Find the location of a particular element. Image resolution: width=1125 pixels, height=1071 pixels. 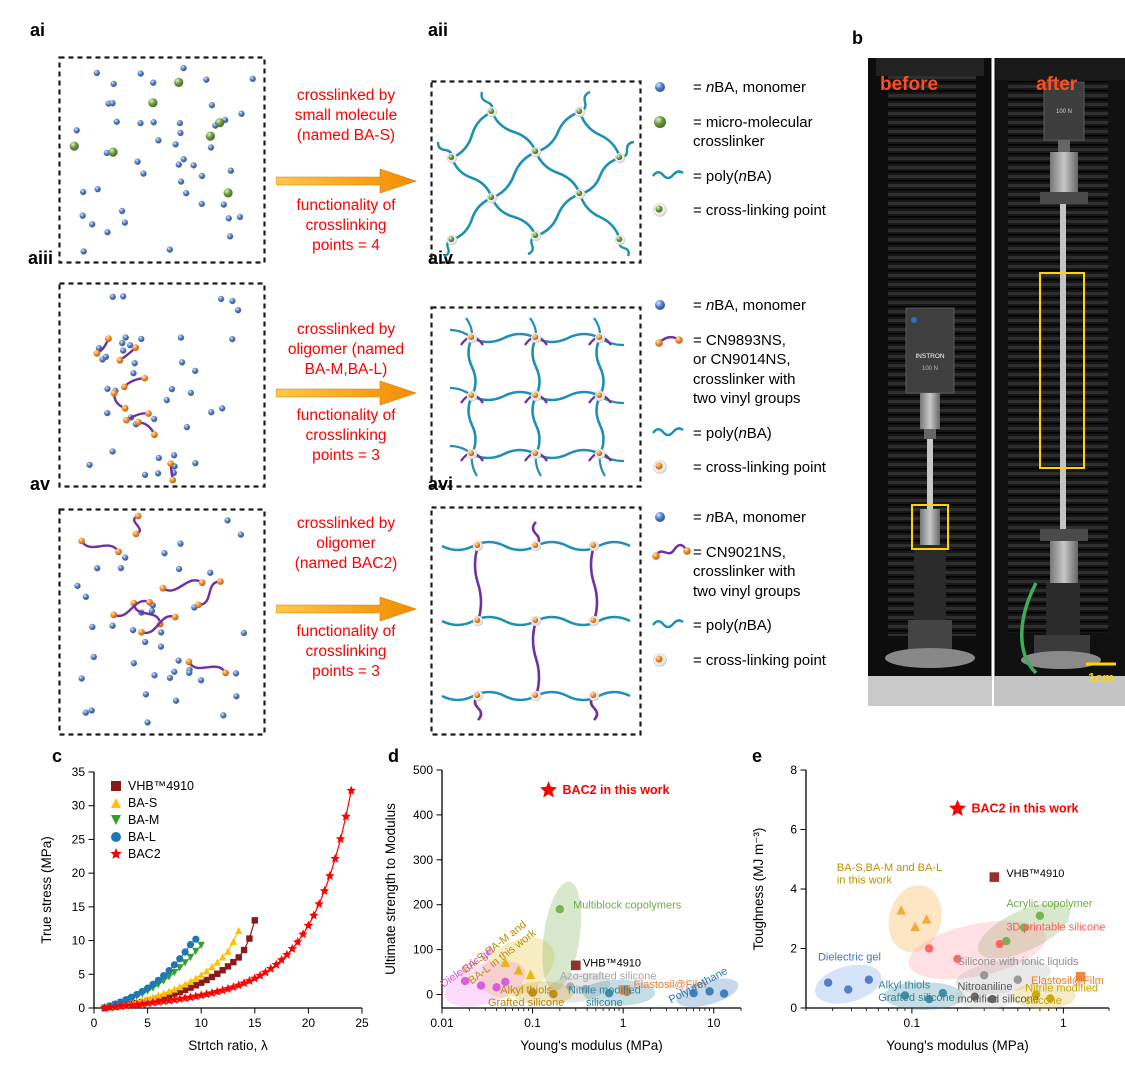

svg-text: True stress (MPa) is located at coordinates (46, 890).